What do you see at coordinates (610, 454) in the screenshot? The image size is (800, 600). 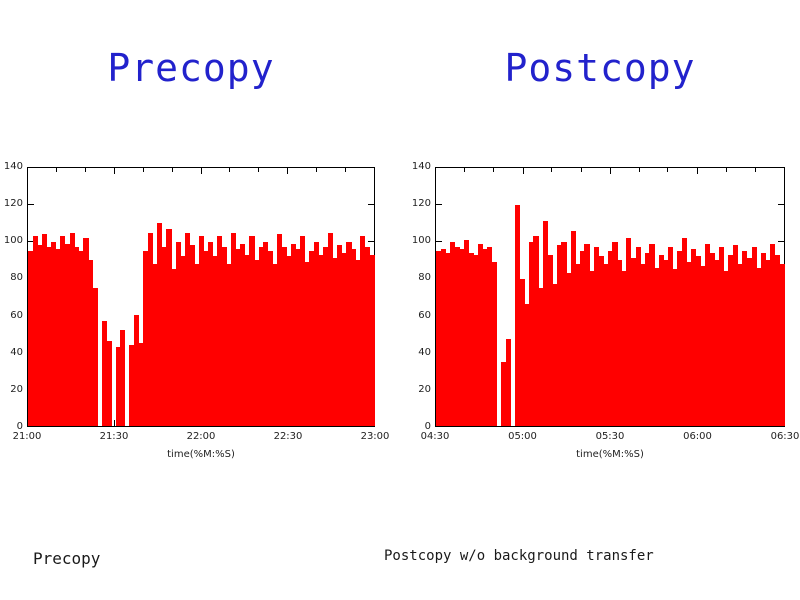 I see `postcopy-x-axis-label: time(%M:%S)` at bounding box center [610, 454].